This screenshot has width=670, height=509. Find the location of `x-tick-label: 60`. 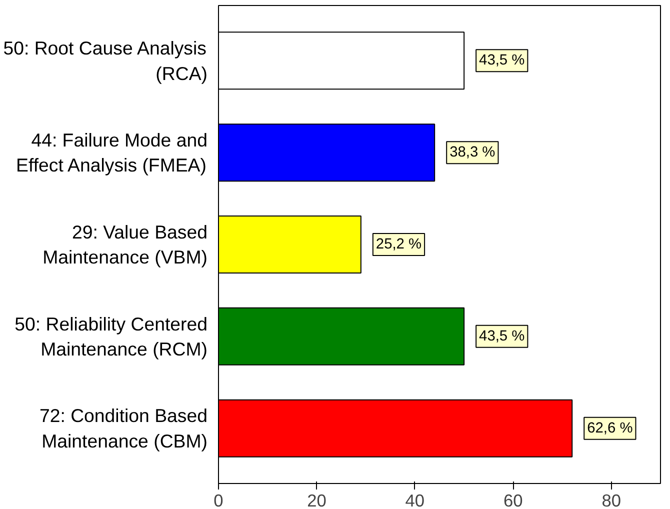

x-tick-label: 60 is located at coordinates (513, 499).